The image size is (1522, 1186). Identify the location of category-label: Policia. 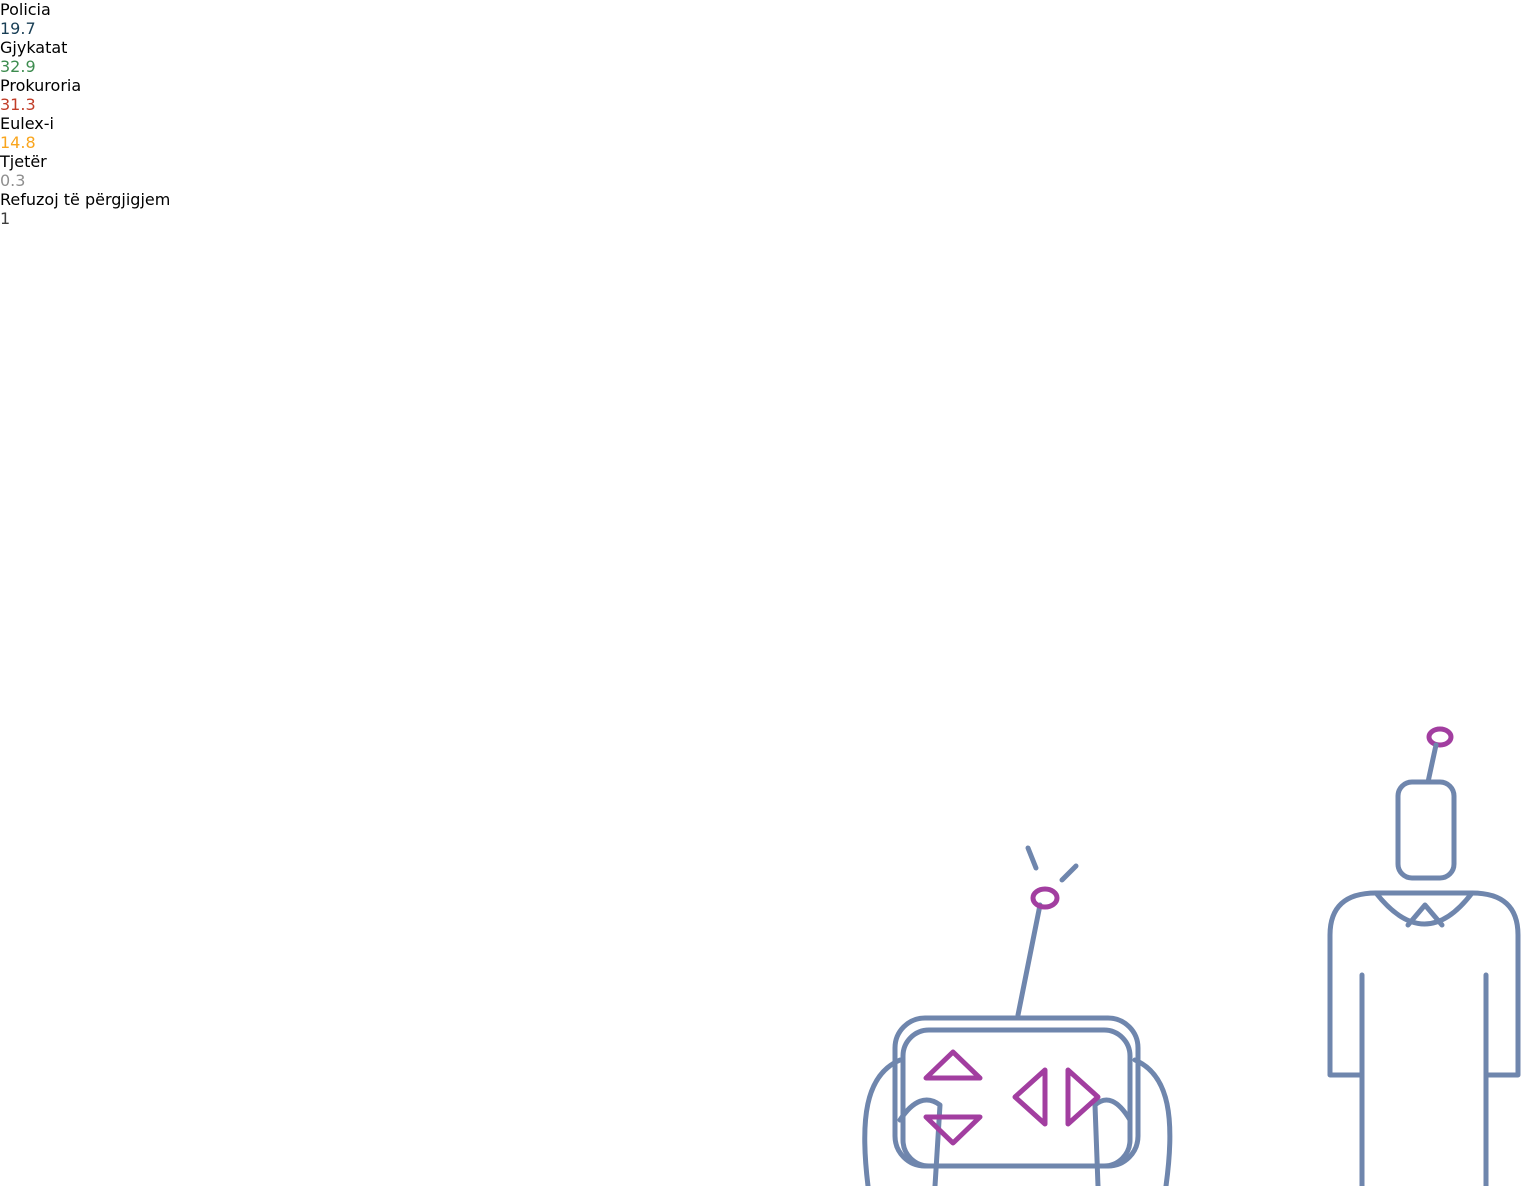
(25, 9).